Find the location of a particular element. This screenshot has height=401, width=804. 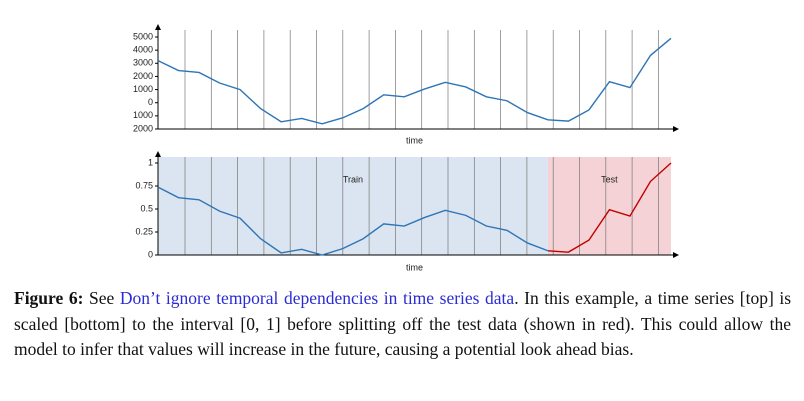

y-tick-label: 1 is located at coordinates (150, 162).